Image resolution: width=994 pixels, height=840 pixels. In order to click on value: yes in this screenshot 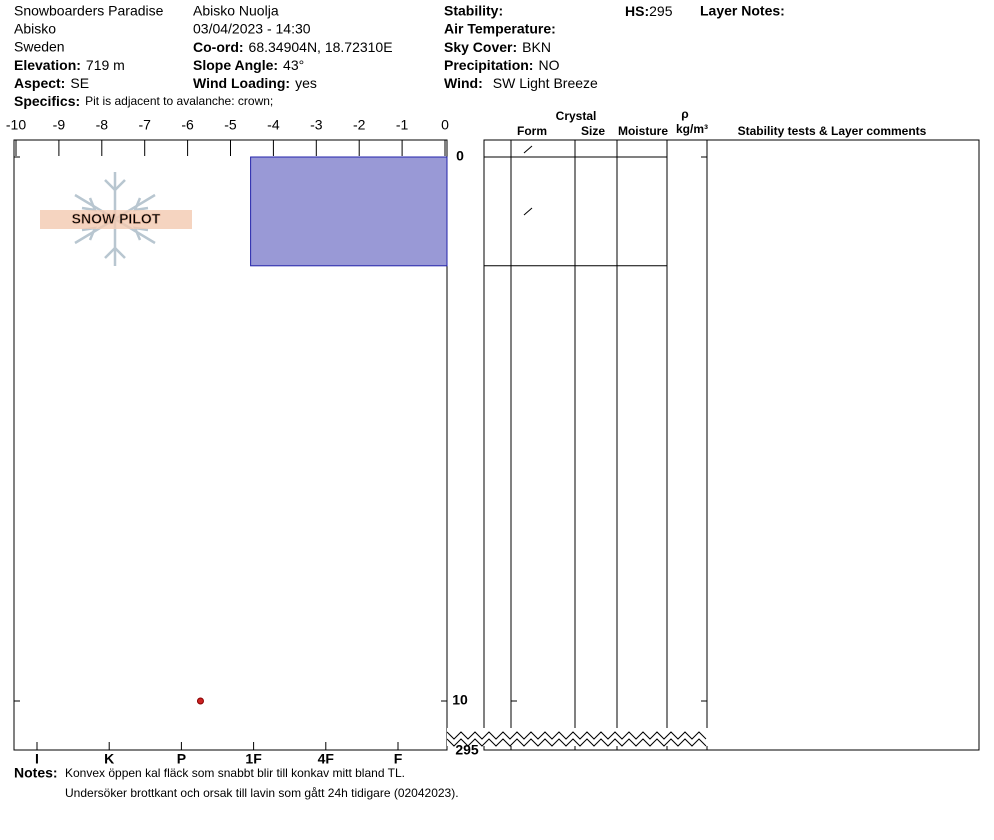, I will do `click(306, 83)`.